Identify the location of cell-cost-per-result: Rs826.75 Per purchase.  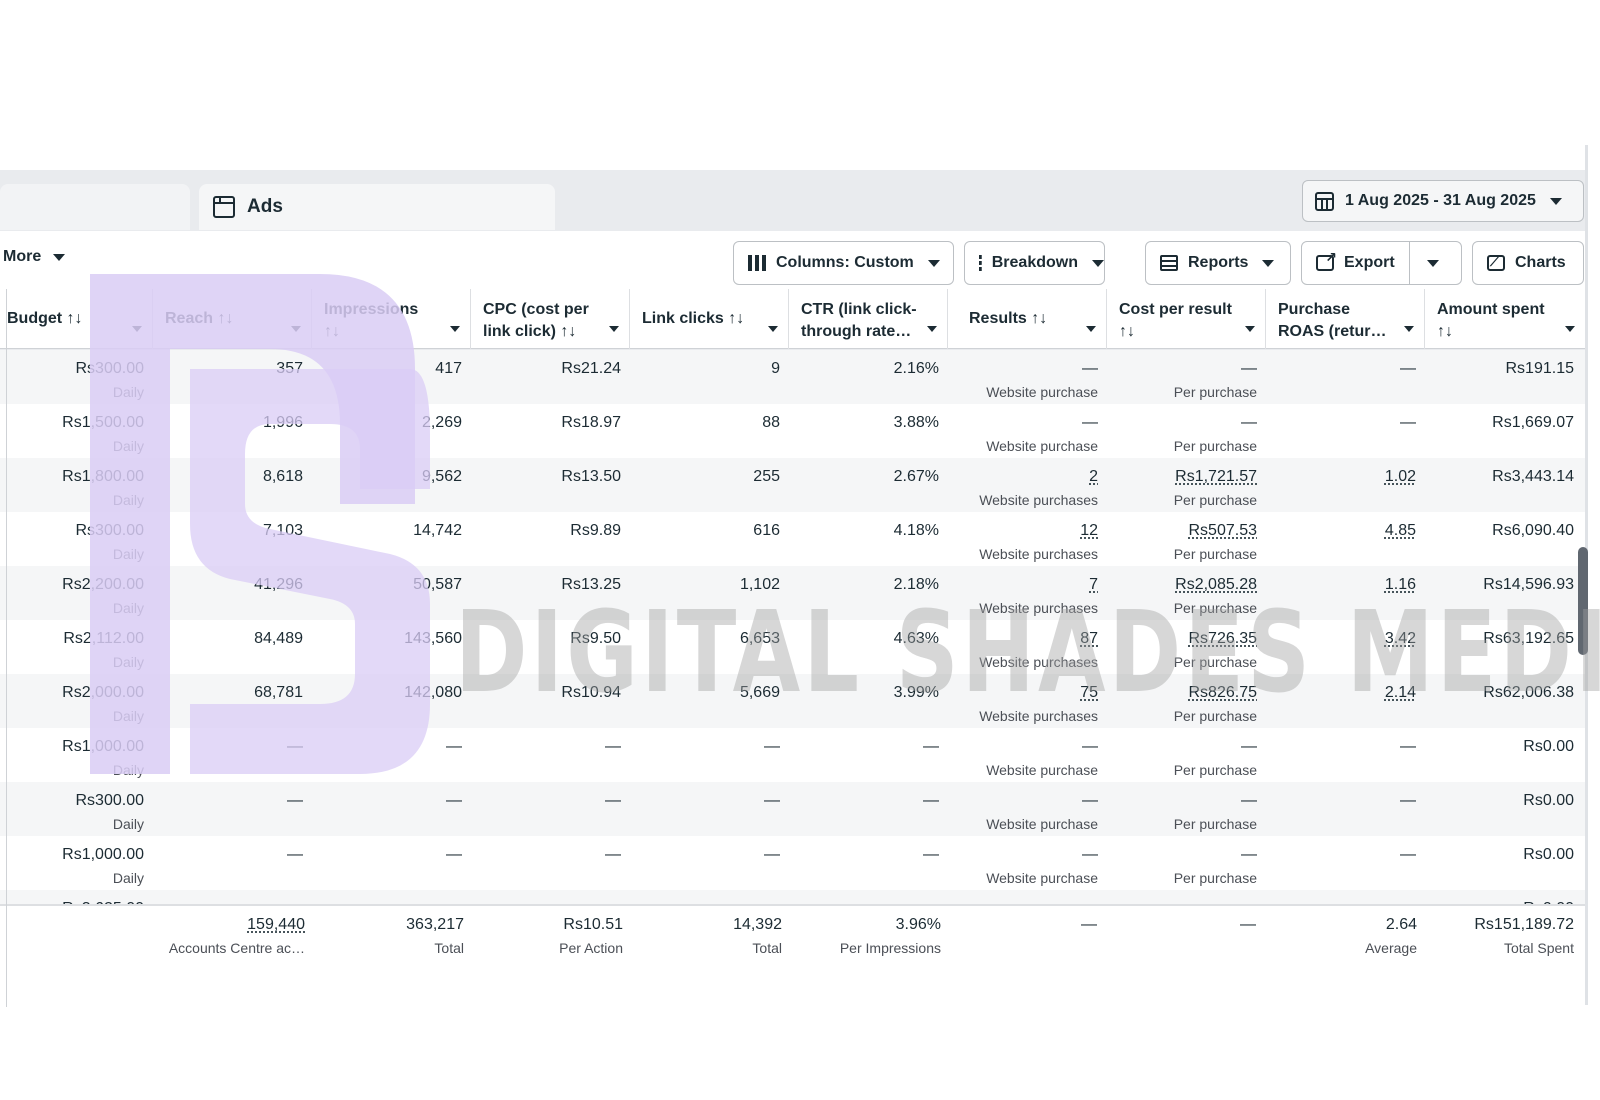
(1186, 701).